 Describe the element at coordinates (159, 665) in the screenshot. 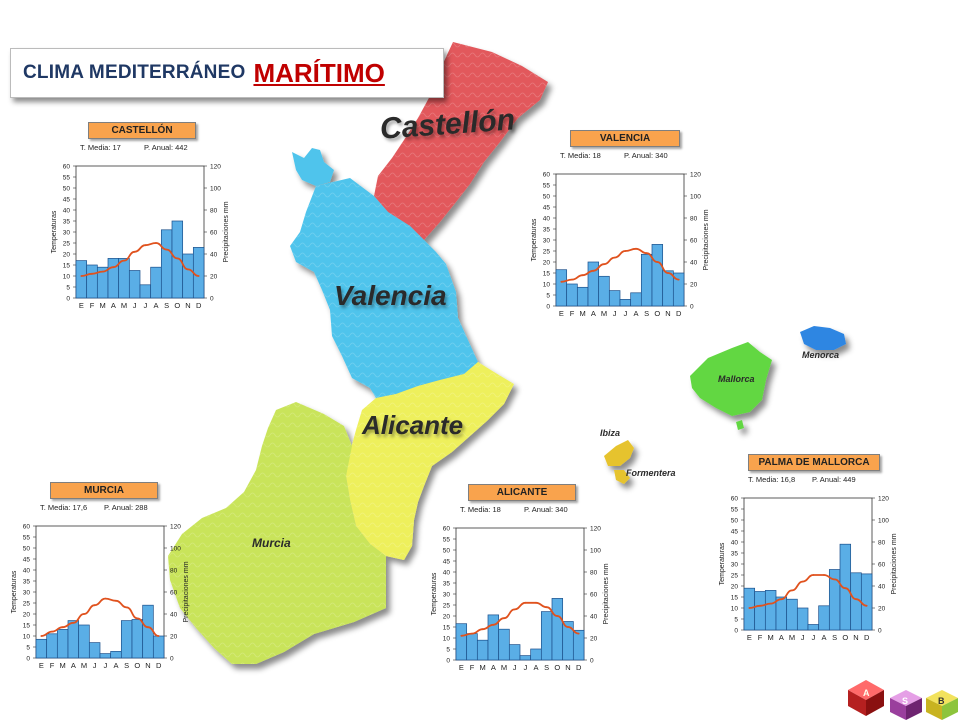

I see `month-label: D` at that location.